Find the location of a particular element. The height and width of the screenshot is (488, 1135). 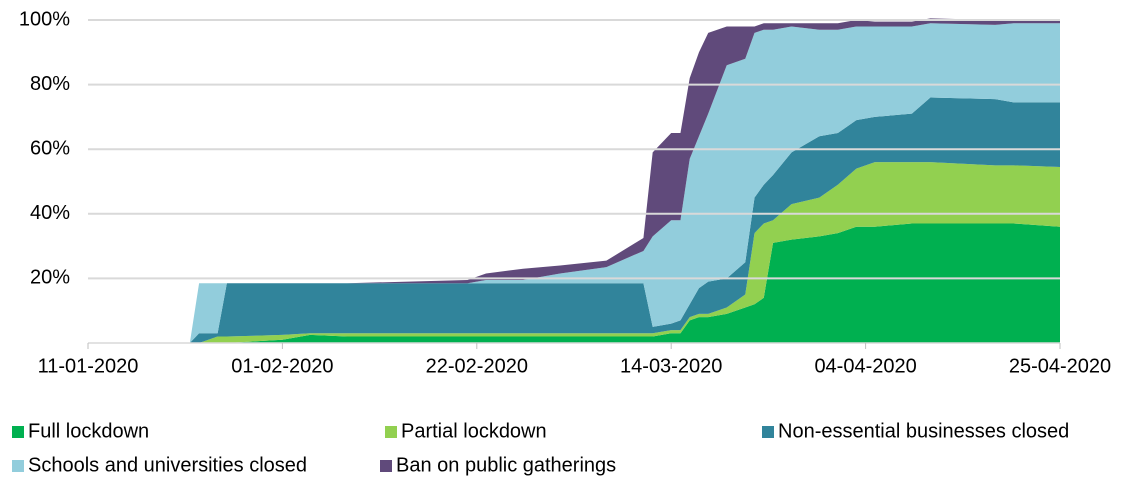

y-tick-label: 40% is located at coordinates (50, 213).